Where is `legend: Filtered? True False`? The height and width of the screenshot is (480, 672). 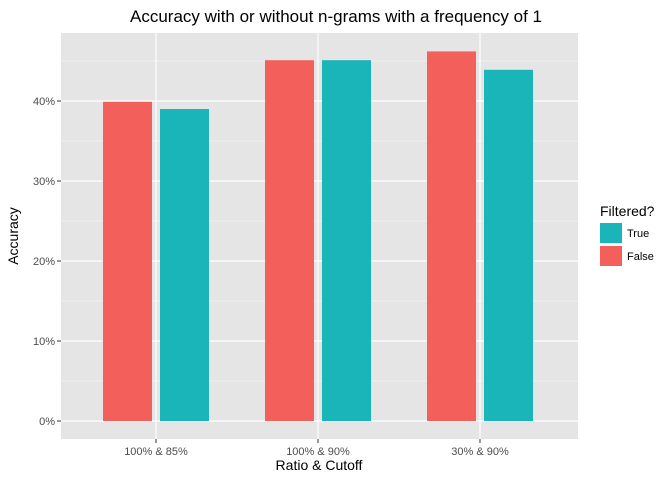 legend: Filtered? True False is located at coordinates (627, 234).